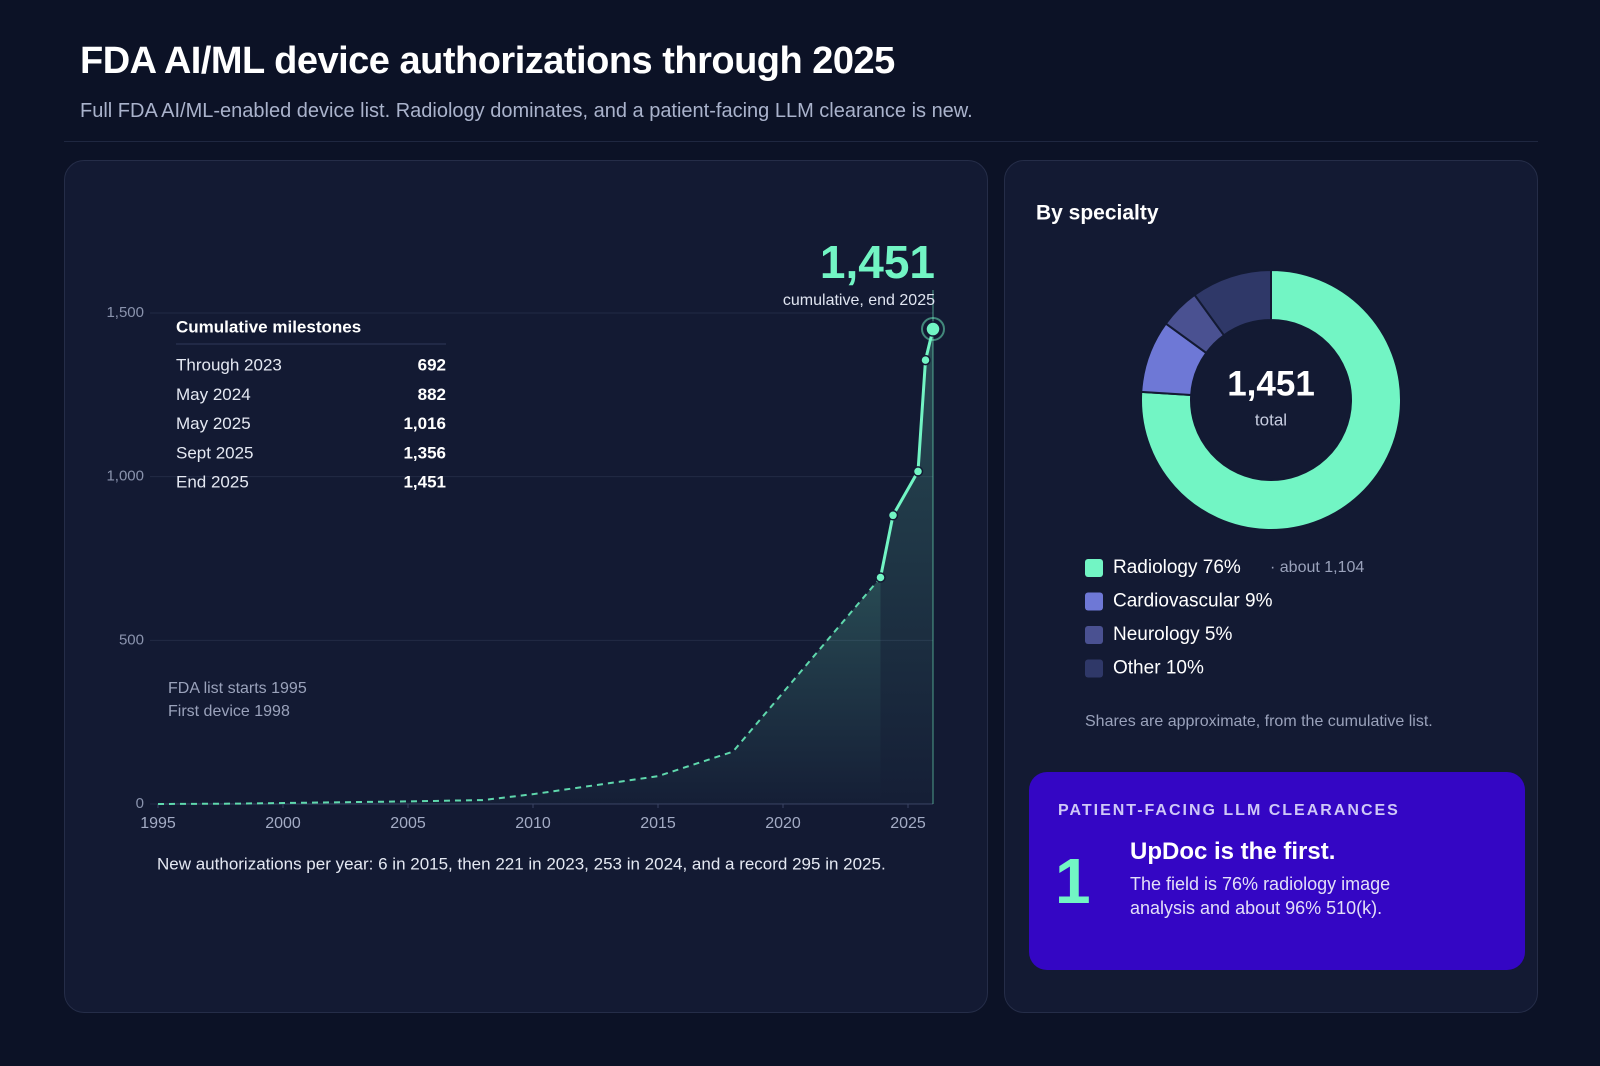 Image resolution: width=1600 pixels, height=1066 pixels. What do you see at coordinates (1233, 851) in the screenshot?
I see `callout-headline: UpDoc is the first.` at bounding box center [1233, 851].